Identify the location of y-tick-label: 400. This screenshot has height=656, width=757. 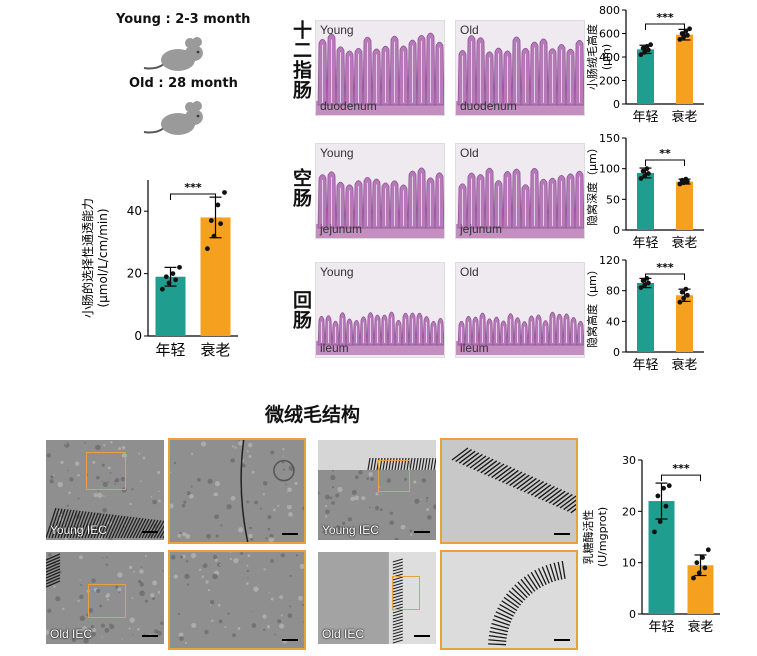
(609, 57).